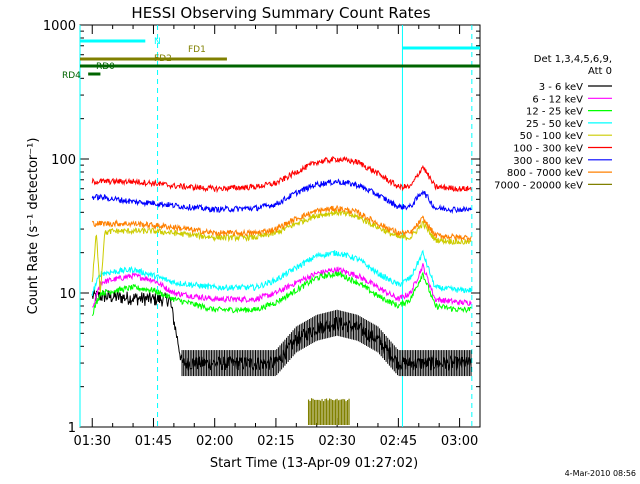 Image resolution: width=640 pixels, height=484 pixels. I want to click on y-tick-label: 1, so click(72, 428).